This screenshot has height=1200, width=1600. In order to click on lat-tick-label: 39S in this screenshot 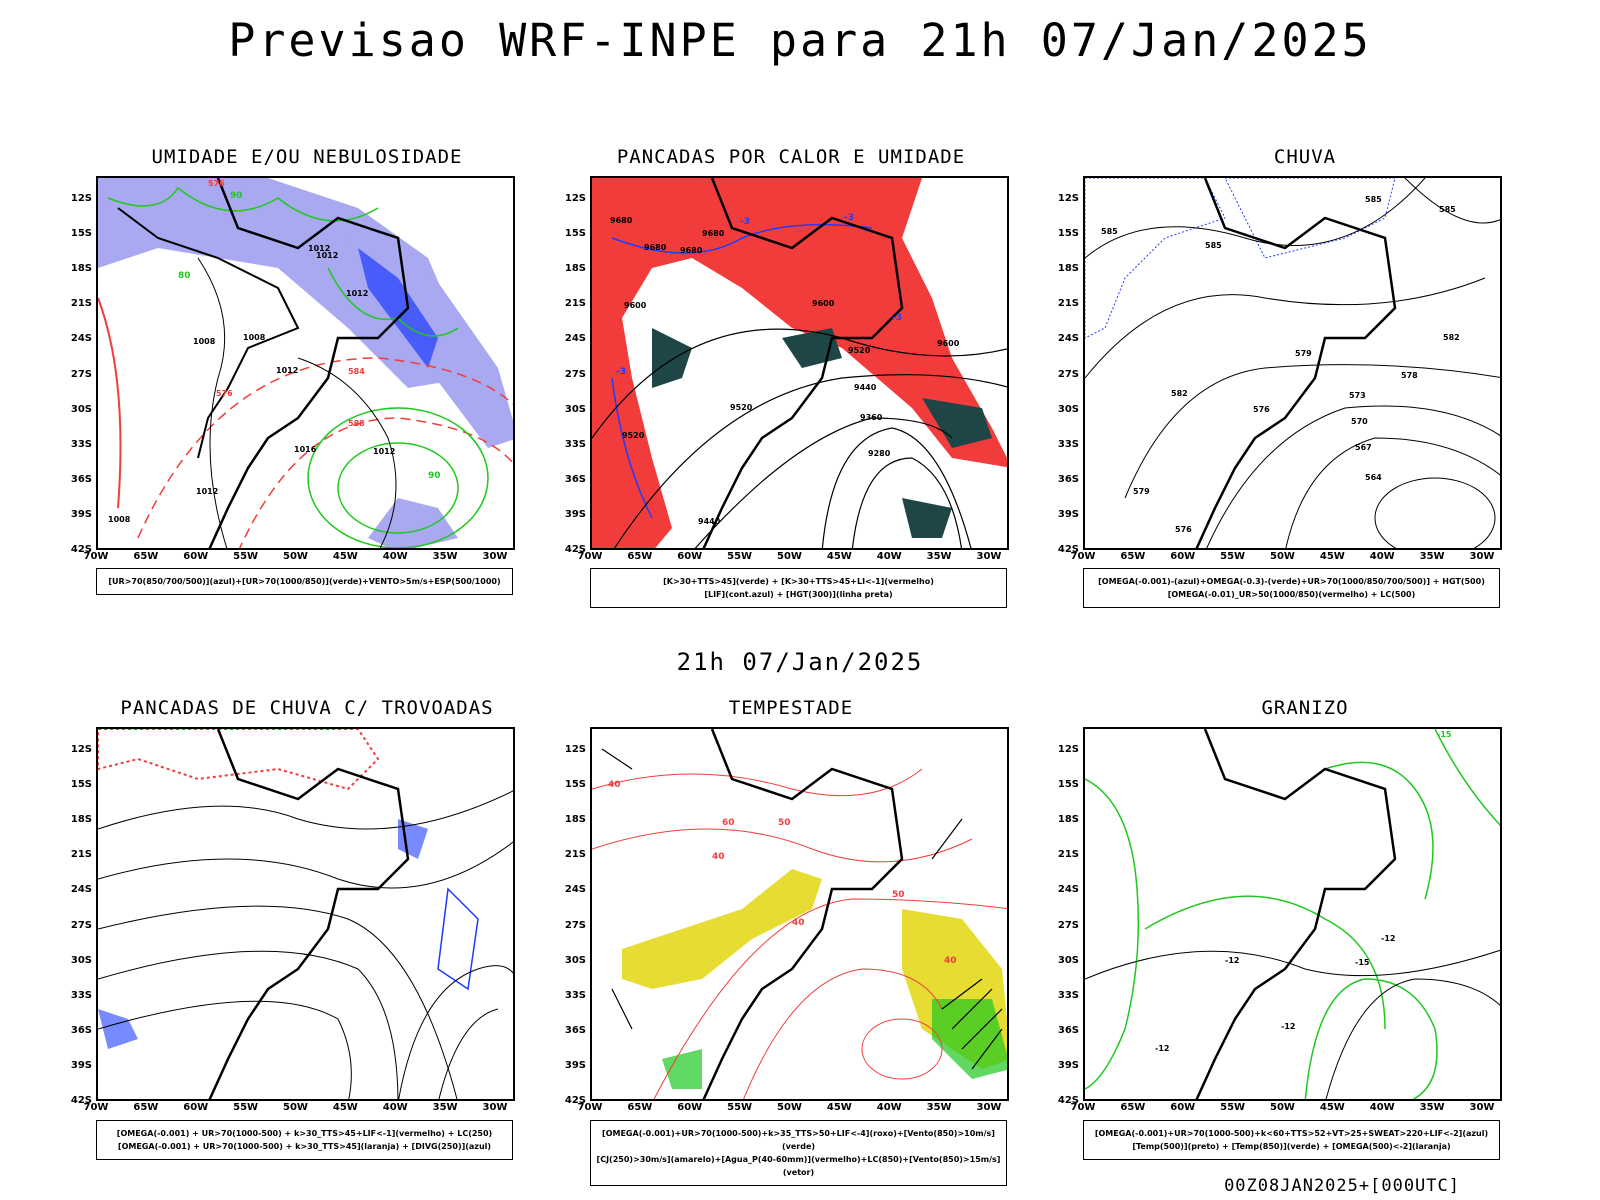, I will do `click(575, 1065)`.